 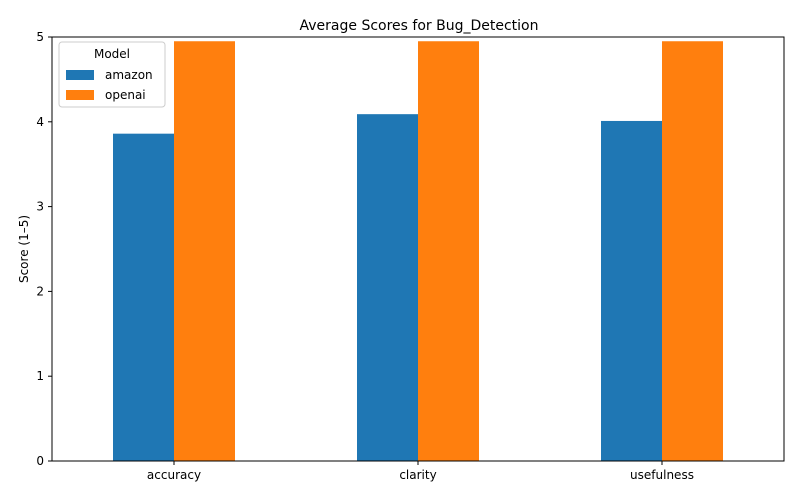 I want to click on bar-amazon-clarity, so click(x=387, y=287).